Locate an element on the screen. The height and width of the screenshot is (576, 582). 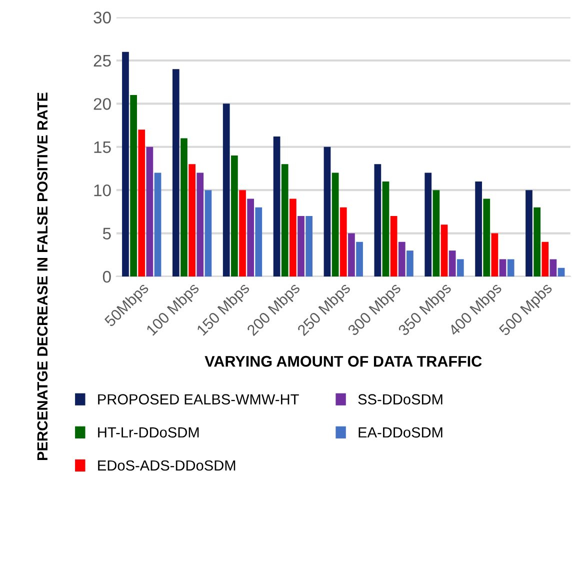
x-axis-title: VARYING AMOUNT OF DATA TRAFFIC is located at coordinates (343, 361).